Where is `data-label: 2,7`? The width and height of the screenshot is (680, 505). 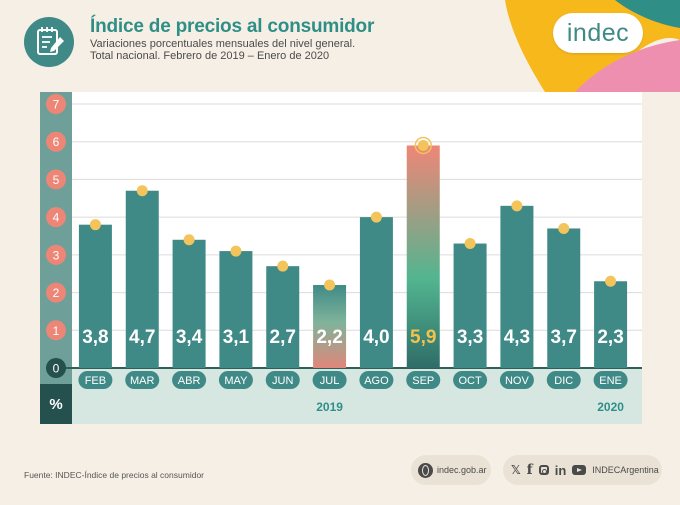 data-label: 2,7 is located at coordinates (283, 337).